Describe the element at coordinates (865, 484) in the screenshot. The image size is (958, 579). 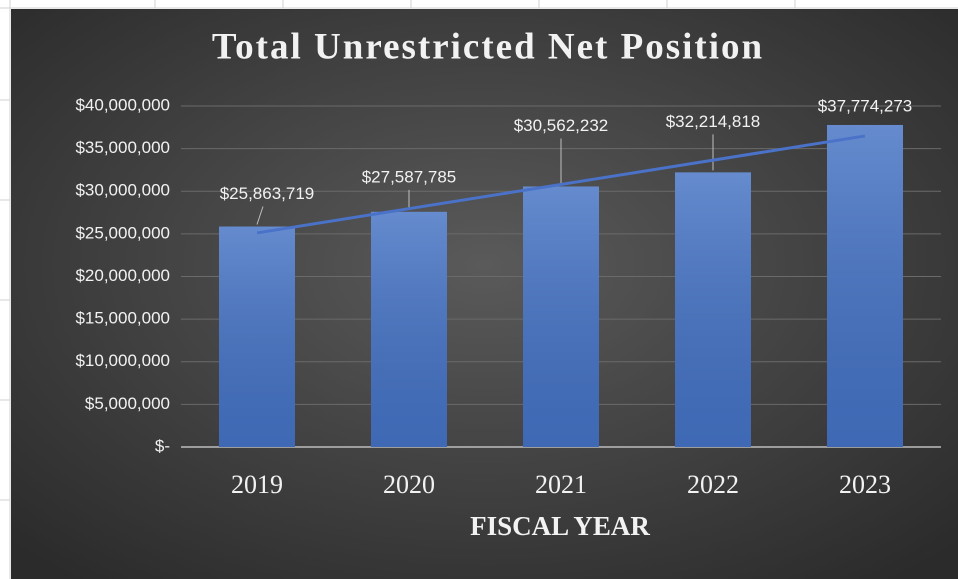
I see `x-tick-label: 2023` at that location.